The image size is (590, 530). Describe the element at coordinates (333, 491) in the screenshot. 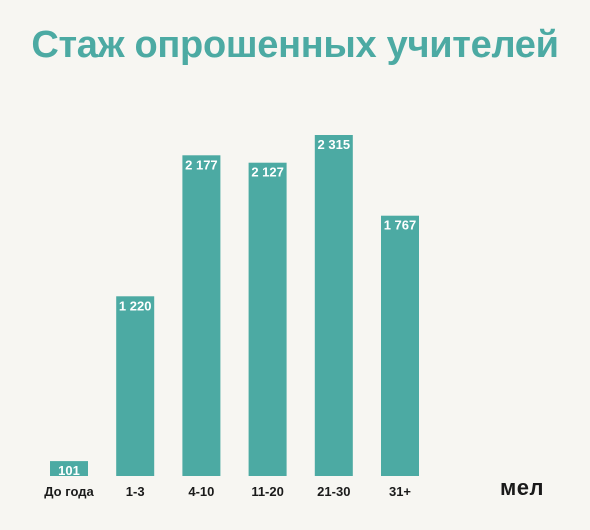

I see `category-label-5: 21-30` at that location.